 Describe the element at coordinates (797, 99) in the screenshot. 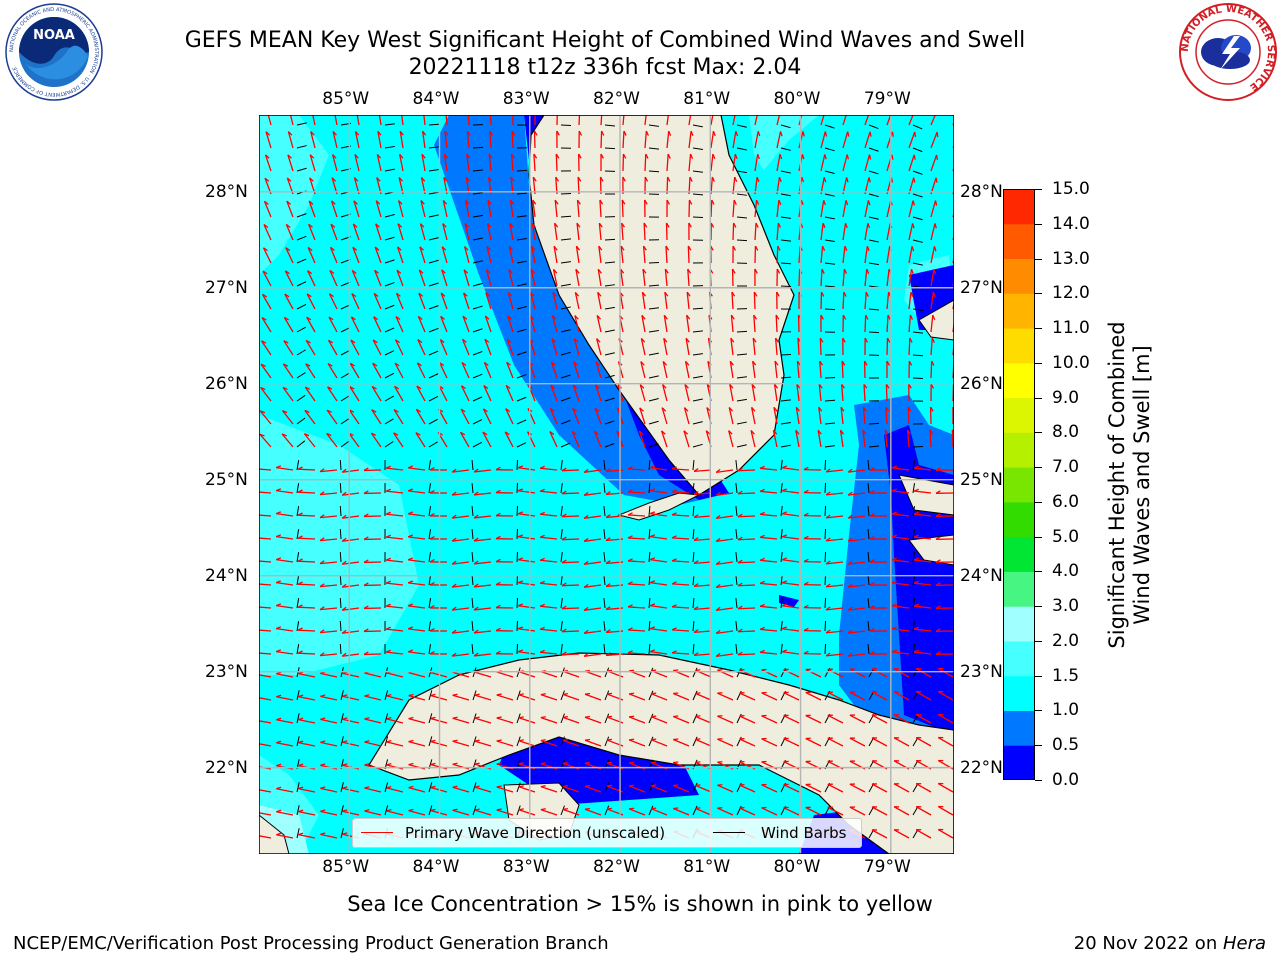

I see `lon-label-top: 80°W` at that location.